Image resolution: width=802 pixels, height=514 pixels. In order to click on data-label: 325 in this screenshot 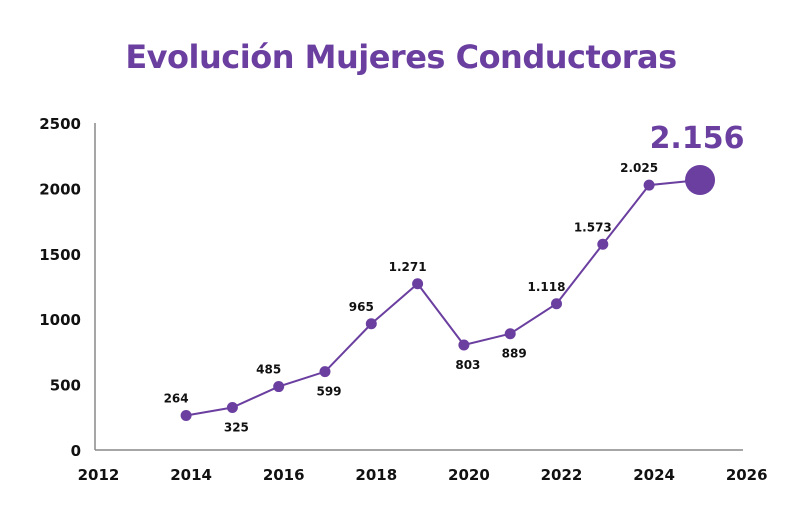, I will do `click(236, 427)`.